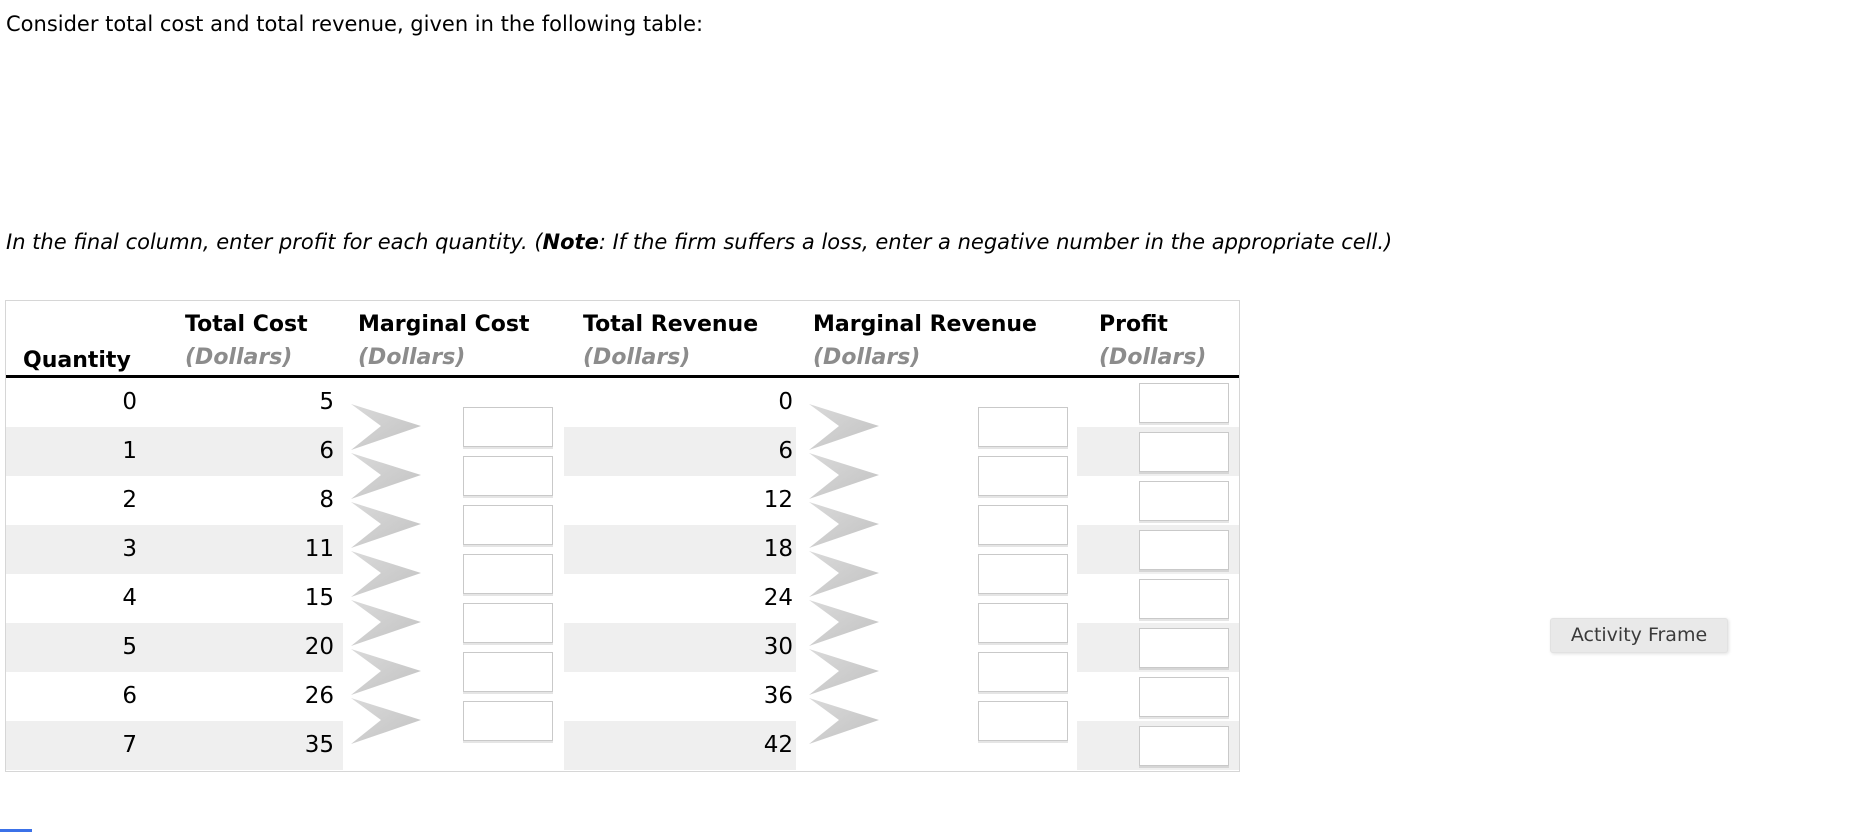 The width and height of the screenshot is (1850, 834). What do you see at coordinates (246, 324) in the screenshot?
I see `header-label: Total Cost` at bounding box center [246, 324].